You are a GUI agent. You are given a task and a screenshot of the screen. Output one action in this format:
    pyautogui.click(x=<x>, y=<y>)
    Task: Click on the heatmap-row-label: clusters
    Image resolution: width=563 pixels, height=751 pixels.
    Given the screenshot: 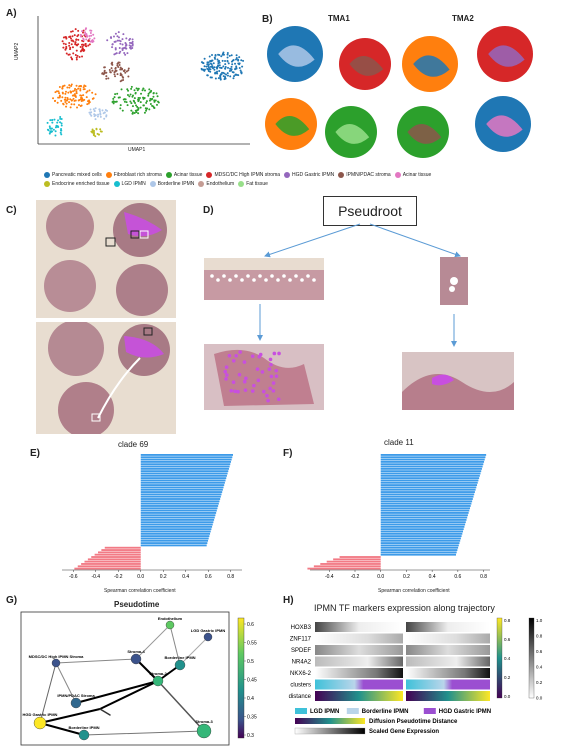 What is the action you would take?
    pyautogui.click(x=300, y=686)
    